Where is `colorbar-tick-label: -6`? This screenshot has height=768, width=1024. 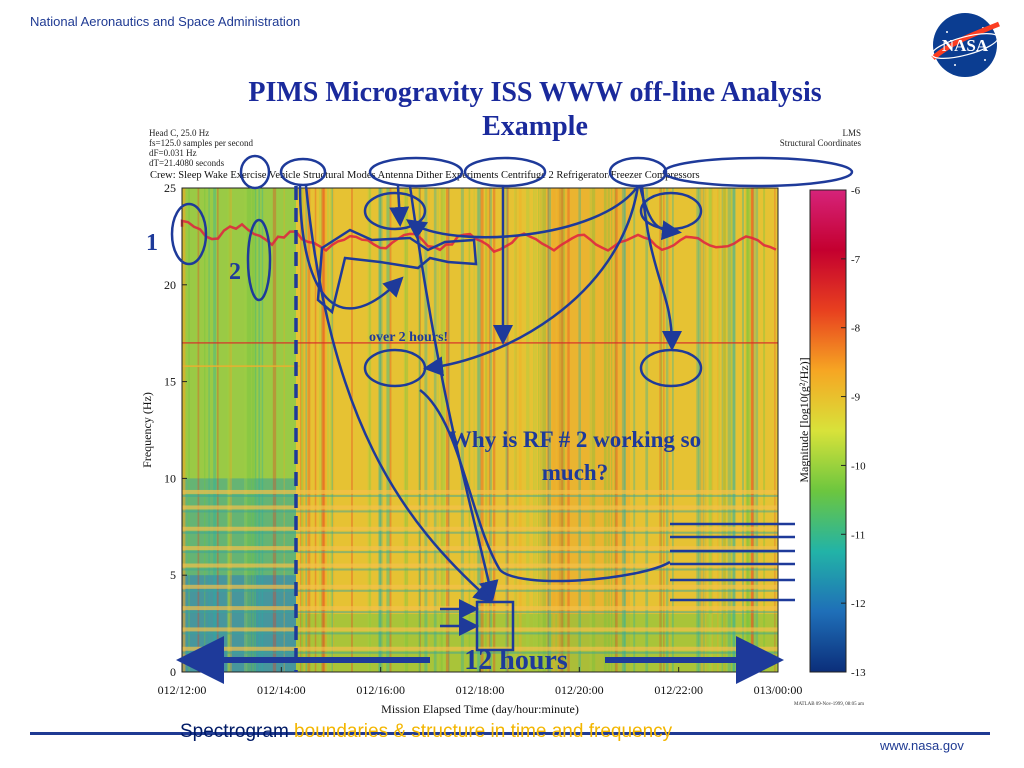 colorbar-tick-label: -6 is located at coordinates (856, 191).